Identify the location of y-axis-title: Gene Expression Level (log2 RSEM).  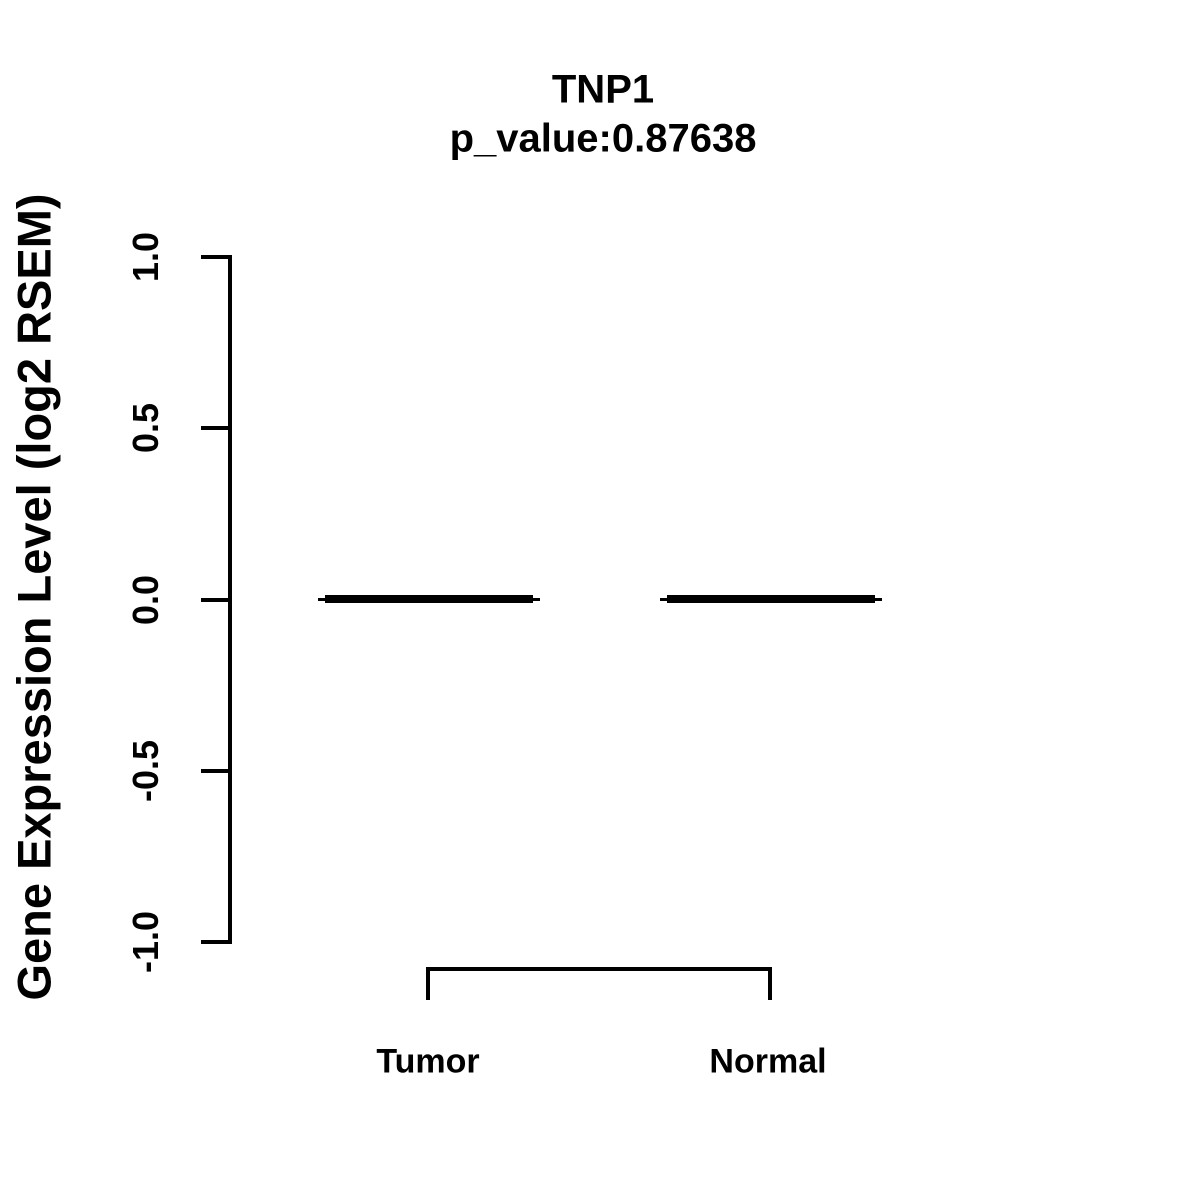
(34, 597).